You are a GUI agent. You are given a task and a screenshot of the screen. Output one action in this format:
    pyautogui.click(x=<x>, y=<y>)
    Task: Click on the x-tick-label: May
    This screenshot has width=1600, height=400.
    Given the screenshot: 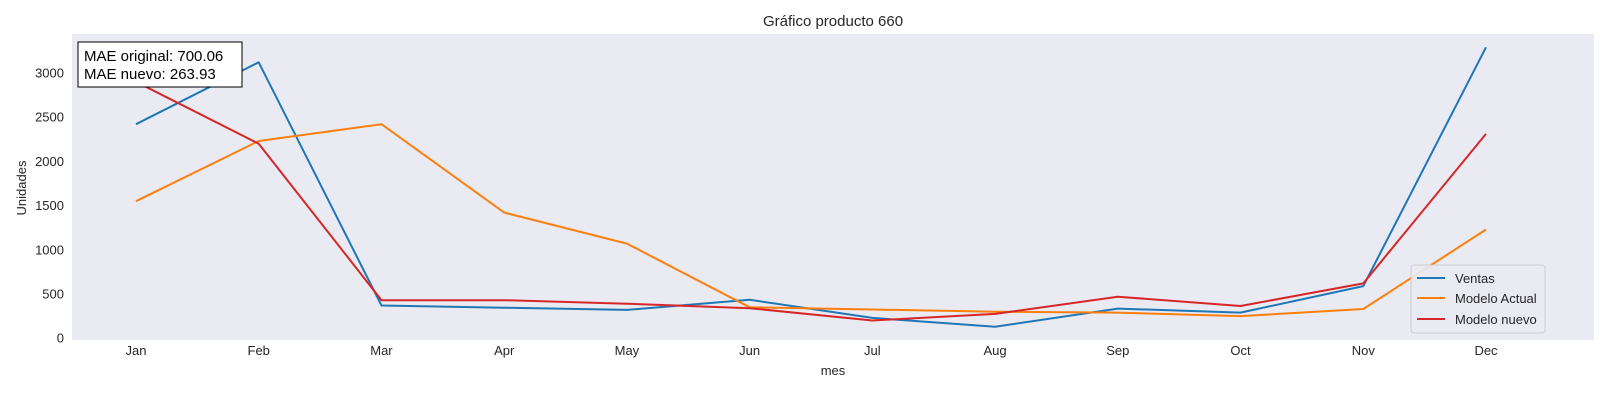 What is the action you would take?
    pyautogui.click(x=627, y=350)
    